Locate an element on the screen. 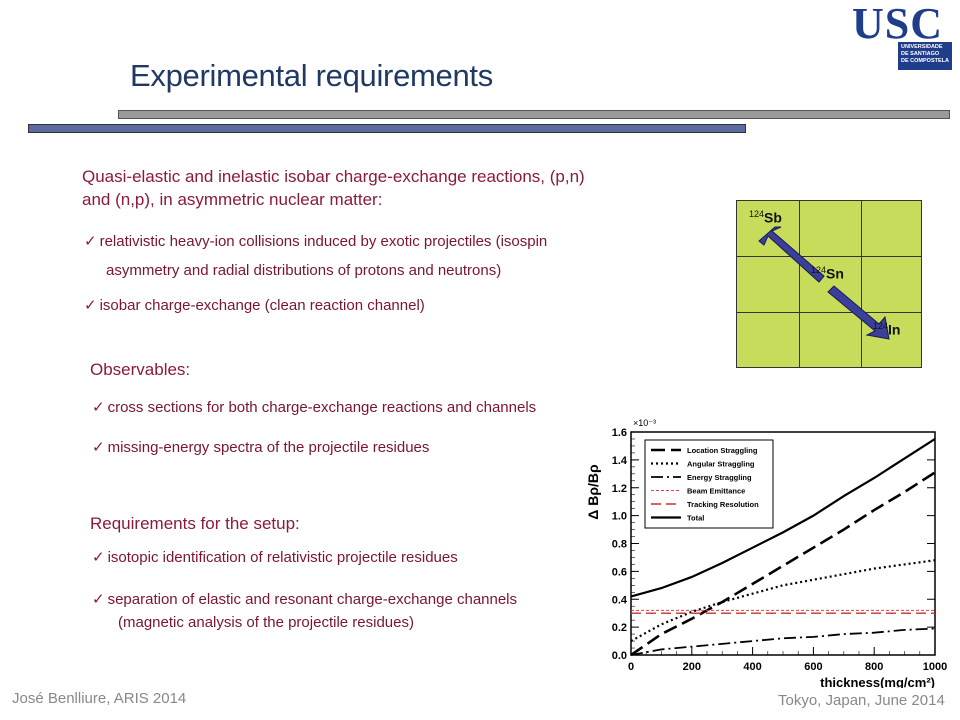  intro-line-2: and (n,p), in asymmetric nuclear matter: is located at coordinates (232, 199).